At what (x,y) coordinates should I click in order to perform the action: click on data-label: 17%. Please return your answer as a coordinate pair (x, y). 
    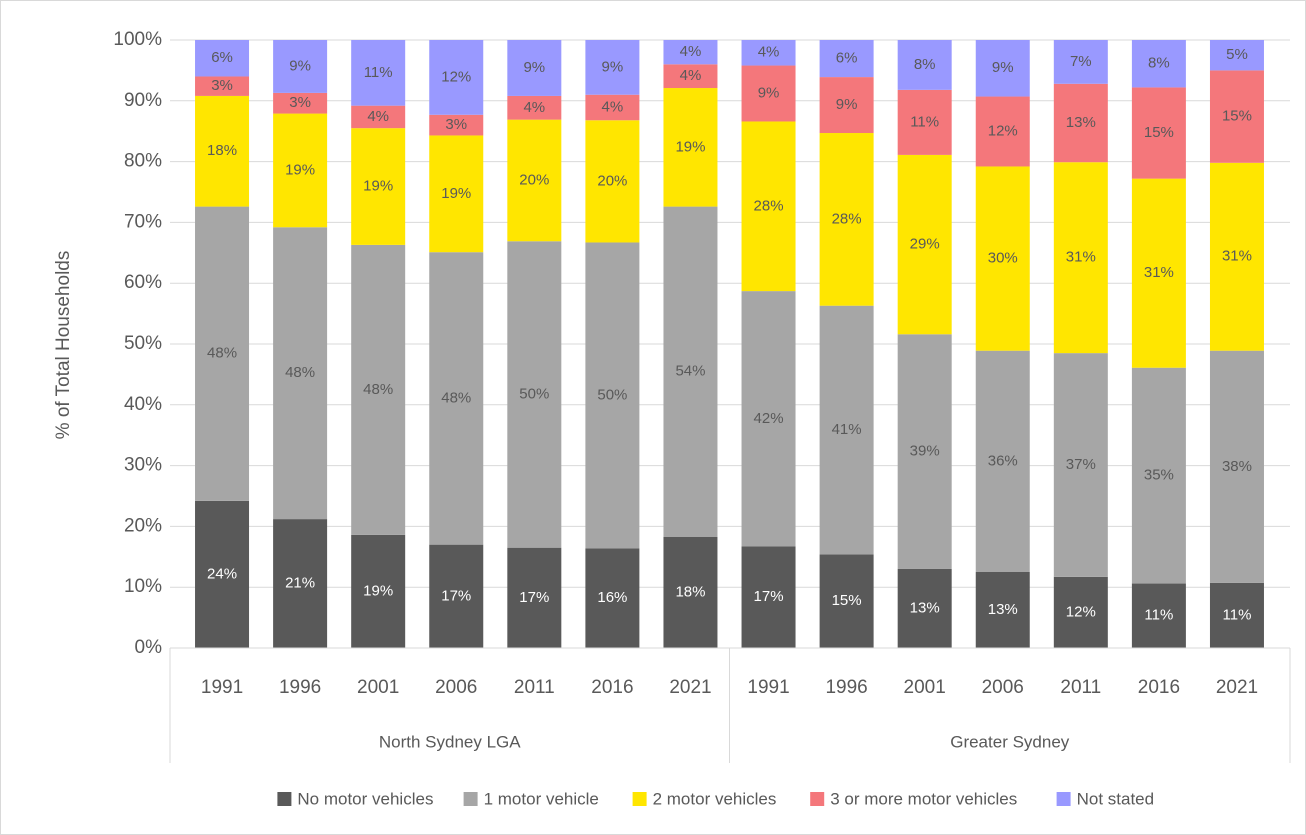
    Looking at the image, I should click on (769, 596).